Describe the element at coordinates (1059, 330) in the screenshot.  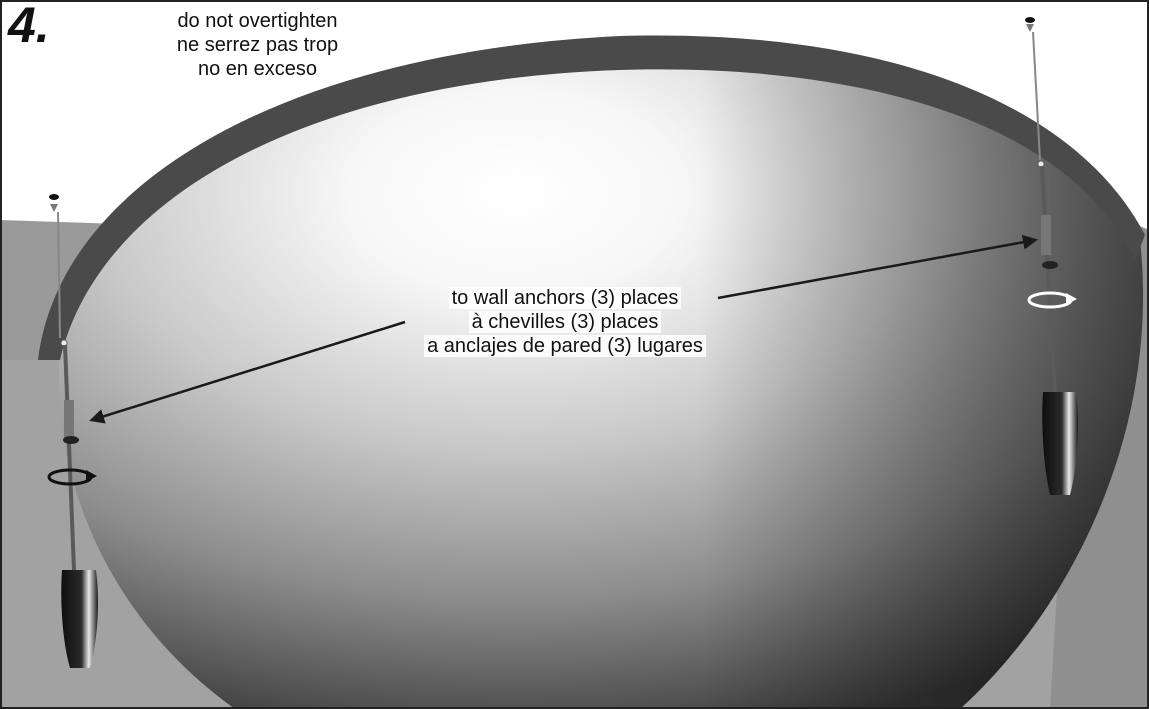
I see `right-screwdriver-icon` at that location.